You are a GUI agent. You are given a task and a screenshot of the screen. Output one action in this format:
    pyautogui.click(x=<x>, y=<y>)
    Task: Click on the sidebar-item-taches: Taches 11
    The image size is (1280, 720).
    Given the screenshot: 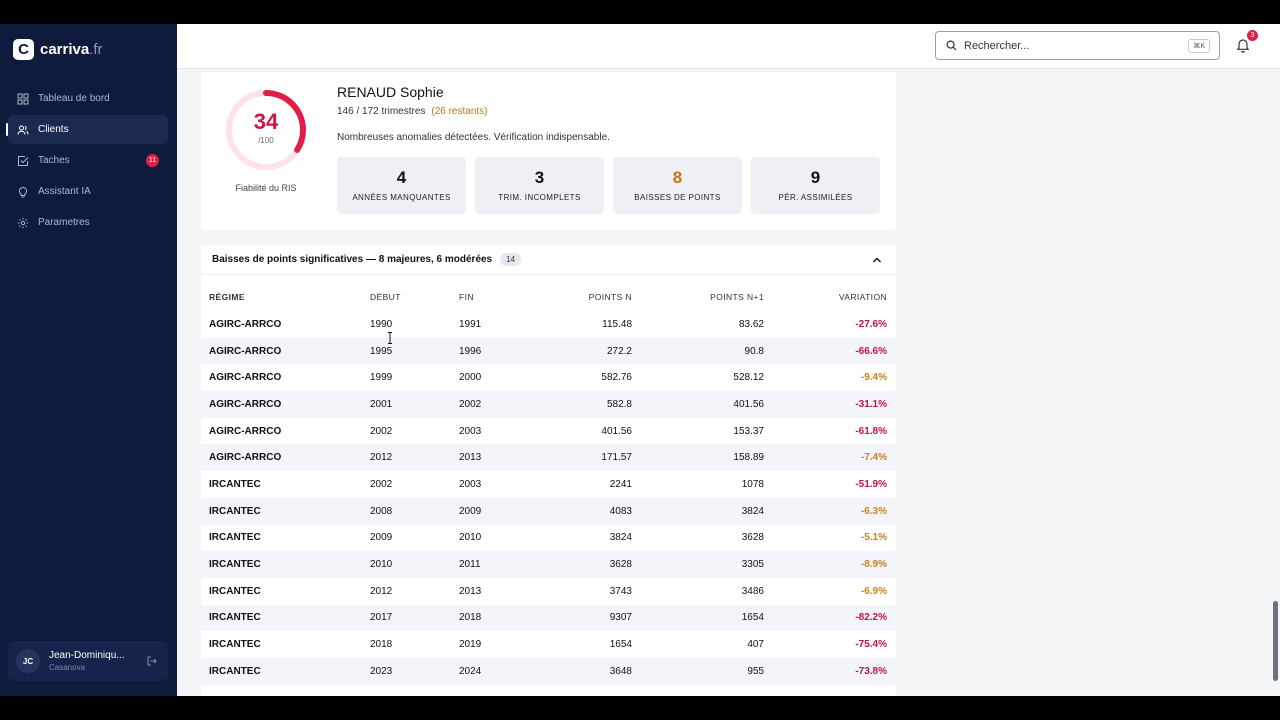 What is the action you would take?
    pyautogui.click(x=88, y=160)
    